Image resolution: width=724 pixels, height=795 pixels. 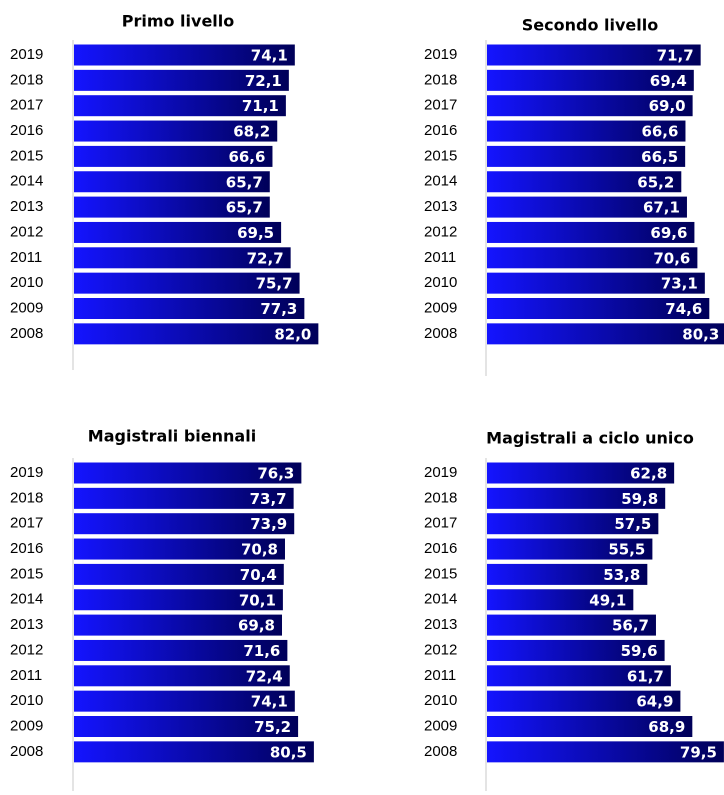 I want to click on data-label: 73,7, so click(x=268, y=499).